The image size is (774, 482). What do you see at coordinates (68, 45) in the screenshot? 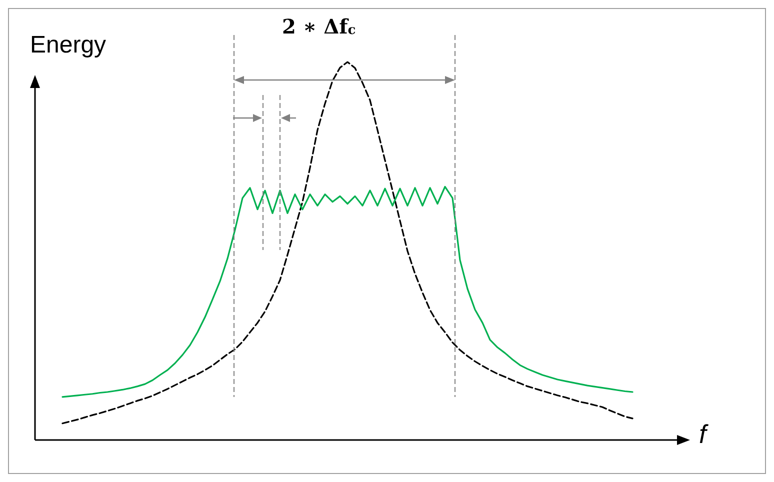
I see `y-axis-title: Energy` at bounding box center [68, 45].